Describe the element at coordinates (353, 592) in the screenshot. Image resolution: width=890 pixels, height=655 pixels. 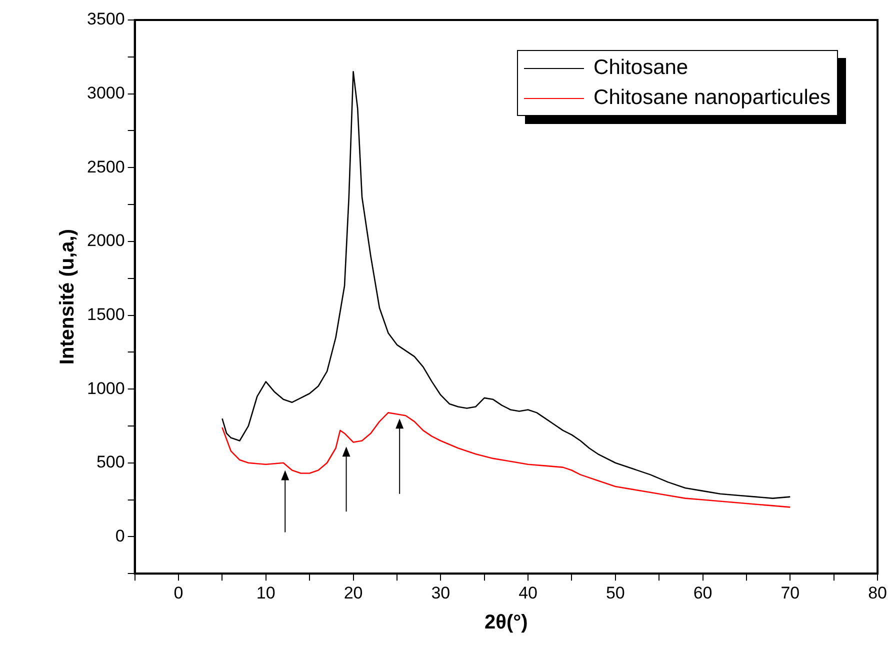
I see `x-tick-label: 20` at that location.